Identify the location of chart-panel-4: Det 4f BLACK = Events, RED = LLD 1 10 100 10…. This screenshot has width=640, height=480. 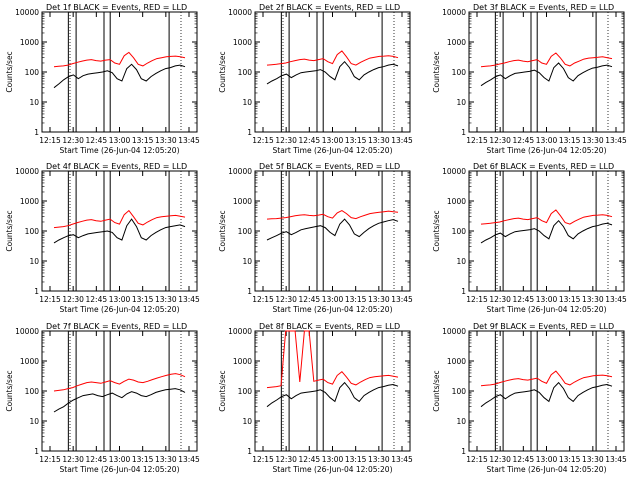
(102, 238).